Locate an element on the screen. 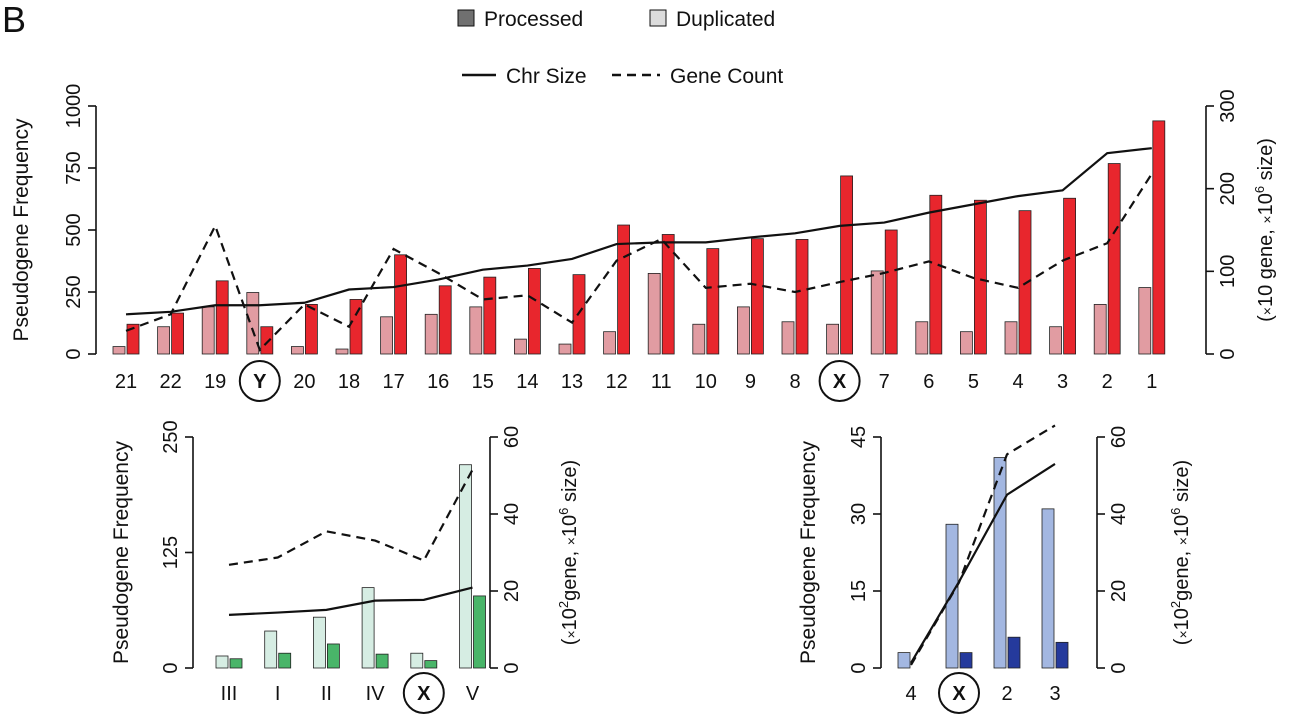 This screenshot has height=722, width=1294. category-label: 13 is located at coordinates (572, 382).